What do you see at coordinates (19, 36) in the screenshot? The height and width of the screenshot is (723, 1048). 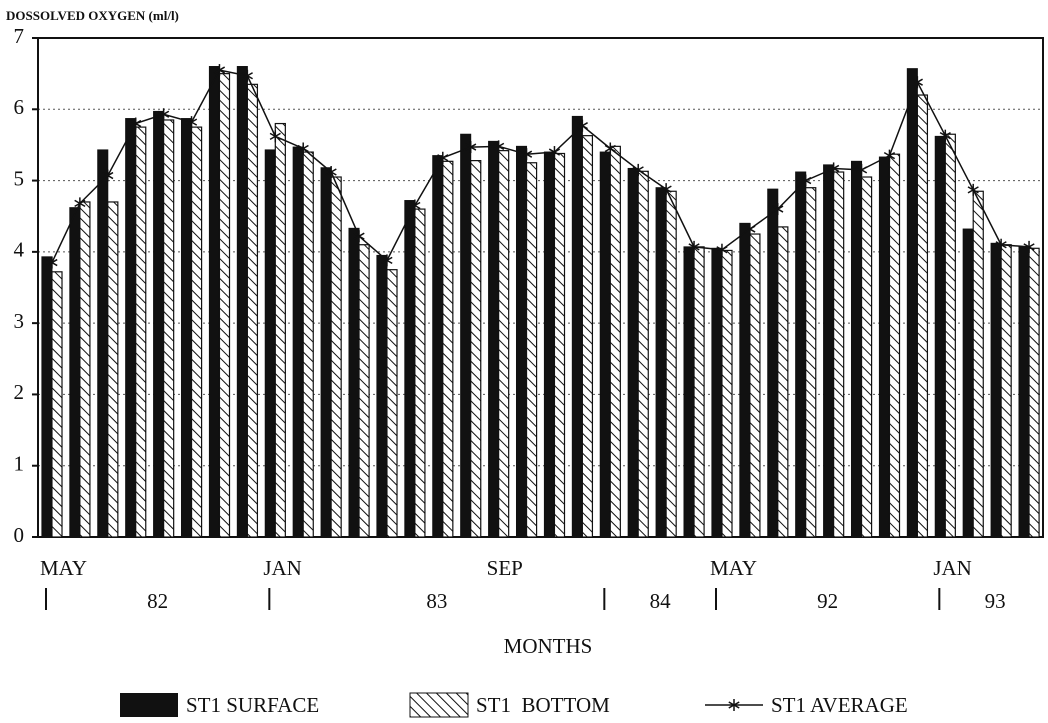 I see `y-tick-label: 7` at bounding box center [19, 36].